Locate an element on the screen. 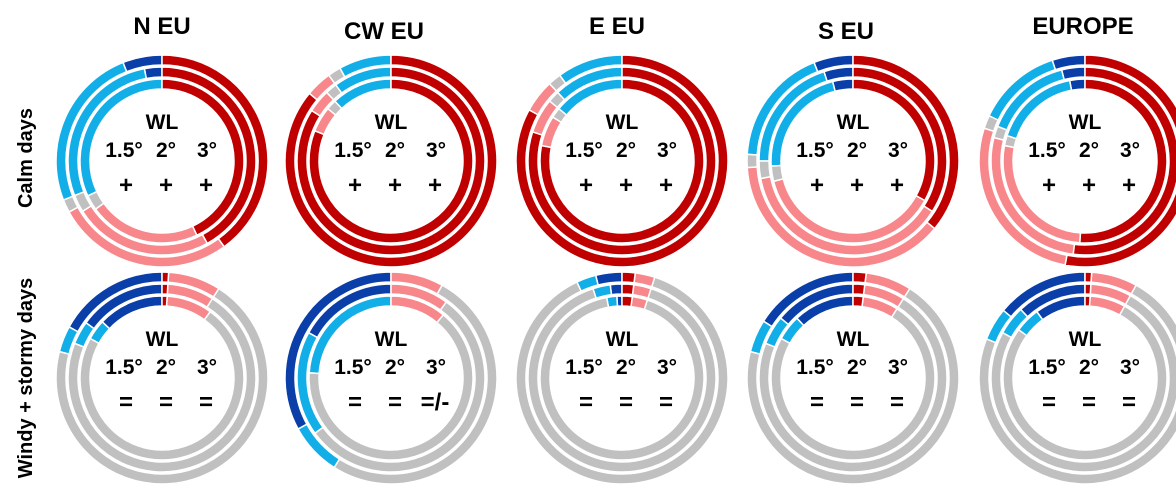 Image resolution: width=1176 pixels, height=486 pixels. donut-panel: WL1.5° 2° 3° = = = is located at coordinates (853, 378).